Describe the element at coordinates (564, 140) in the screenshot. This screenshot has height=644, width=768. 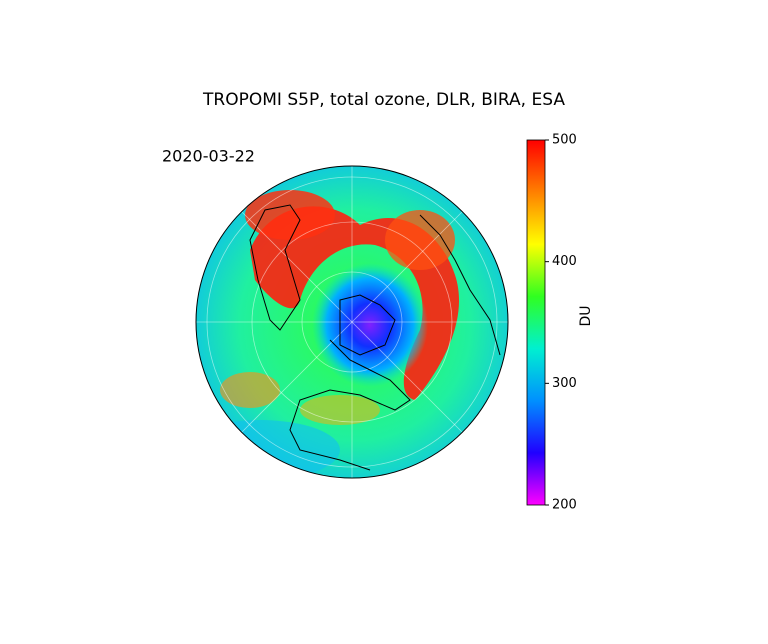
I see `tick-label: 500` at that location.